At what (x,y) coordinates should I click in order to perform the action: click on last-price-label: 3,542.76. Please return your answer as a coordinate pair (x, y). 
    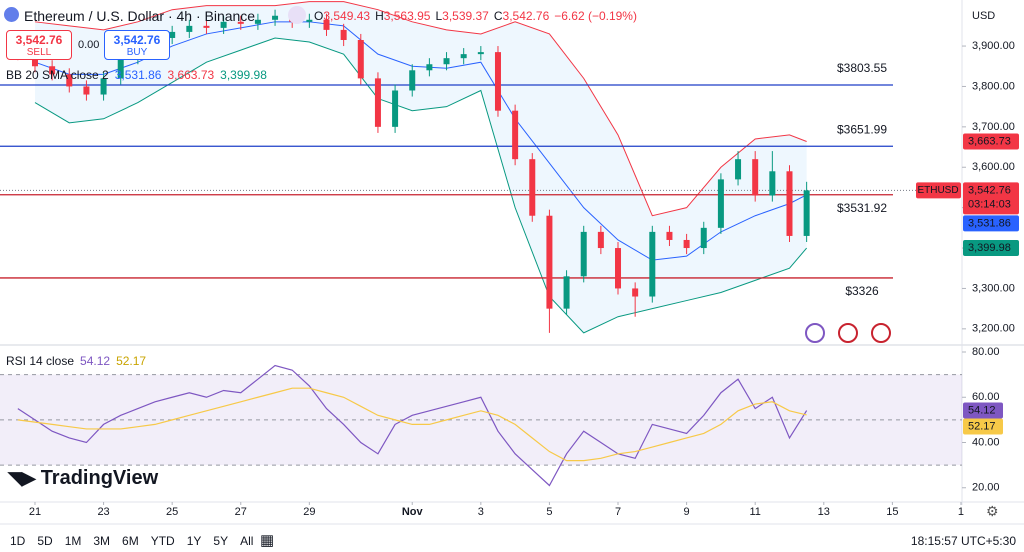
    Looking at the image, I should click on (989, 190).